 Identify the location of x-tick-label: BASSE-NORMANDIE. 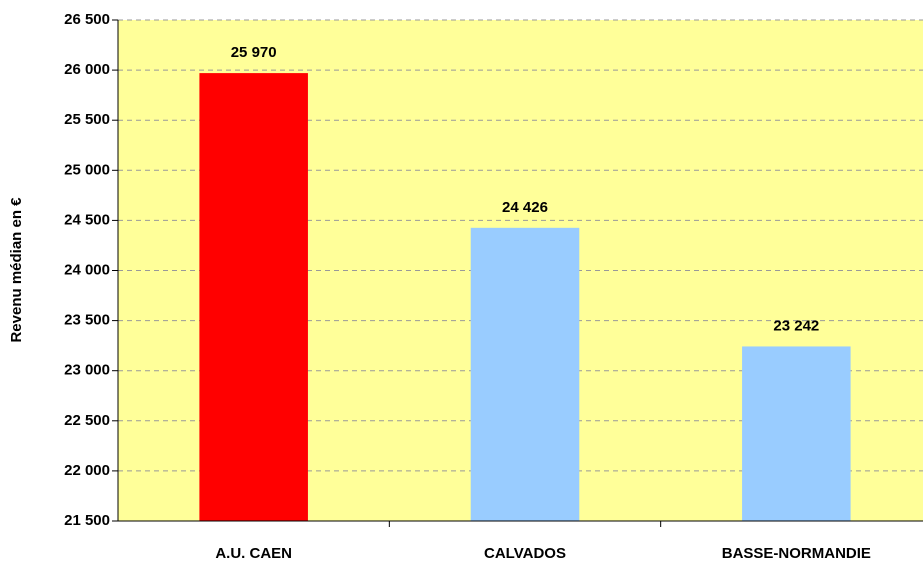
(796, 553).